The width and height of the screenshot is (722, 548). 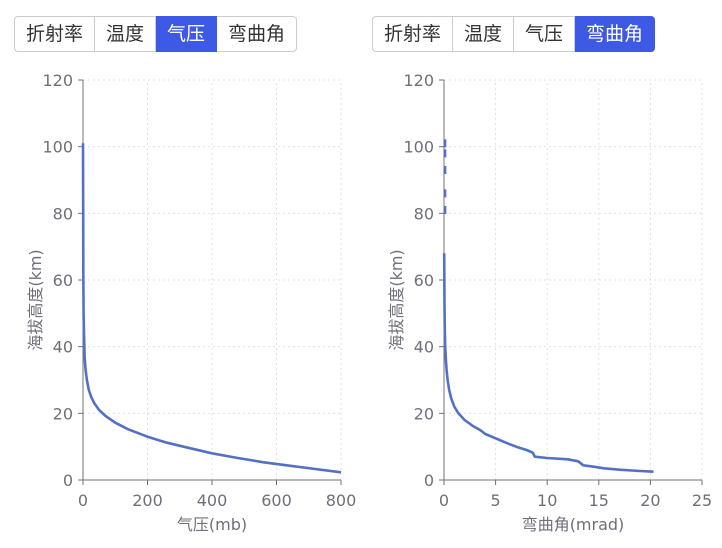 I want to click on left-tab-group: 折射率 温度 气压 弯曲角, so click(x=156, y=34).